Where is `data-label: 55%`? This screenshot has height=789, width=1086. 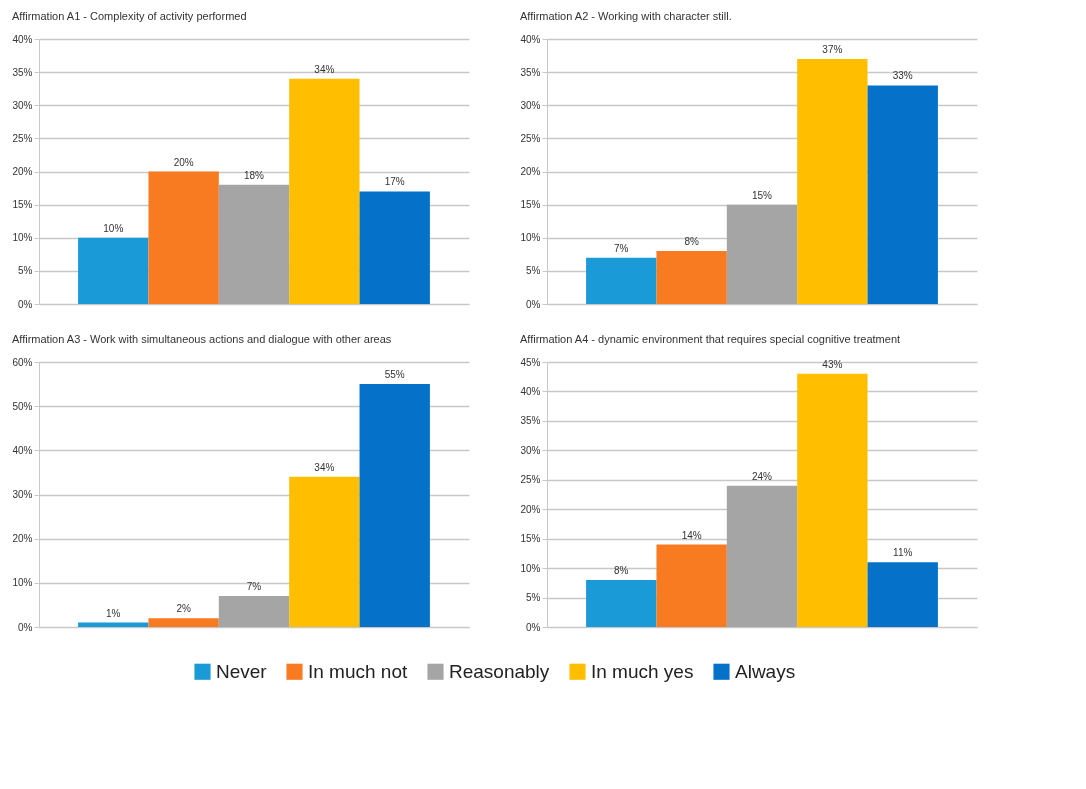 data-label: 55% is located at coordinates (394, 375).